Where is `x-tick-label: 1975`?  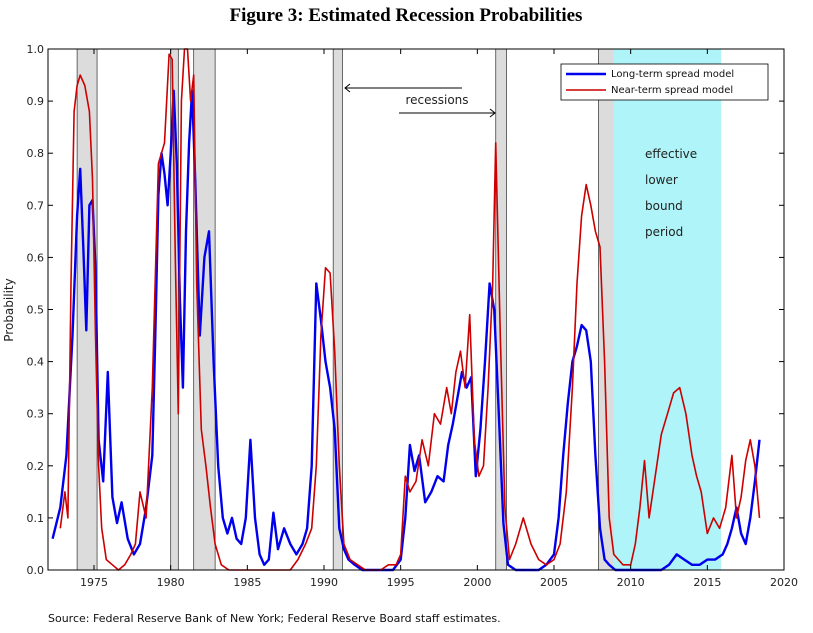
x-tick-label: 1975 is located at coordinates (94, 582).